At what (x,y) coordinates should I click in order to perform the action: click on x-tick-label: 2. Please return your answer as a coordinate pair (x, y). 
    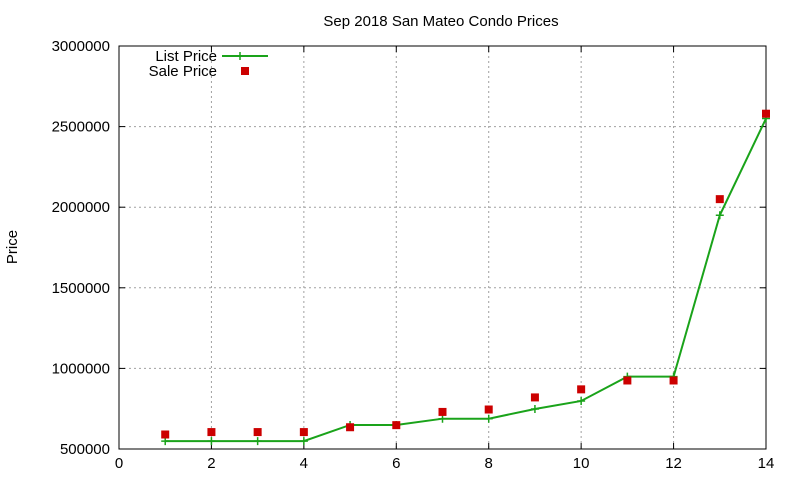
    Looking at the image, I should click on (211, 463).